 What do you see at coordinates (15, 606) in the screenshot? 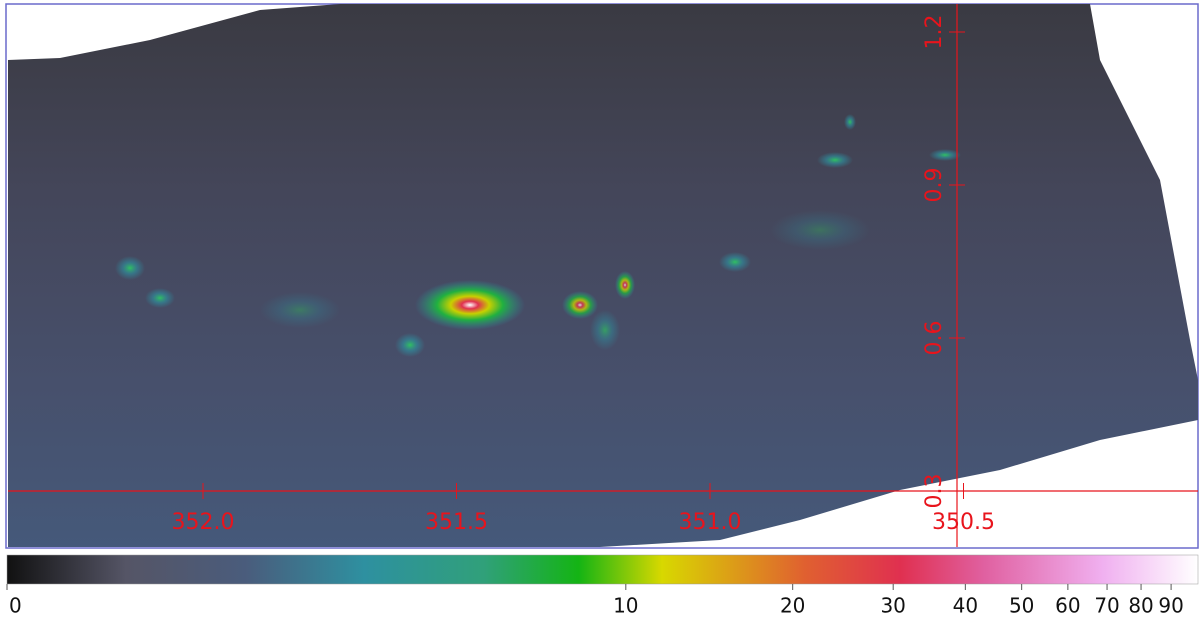
I see `colorbar-tick-label: 0` at bounding box center [15, 606].